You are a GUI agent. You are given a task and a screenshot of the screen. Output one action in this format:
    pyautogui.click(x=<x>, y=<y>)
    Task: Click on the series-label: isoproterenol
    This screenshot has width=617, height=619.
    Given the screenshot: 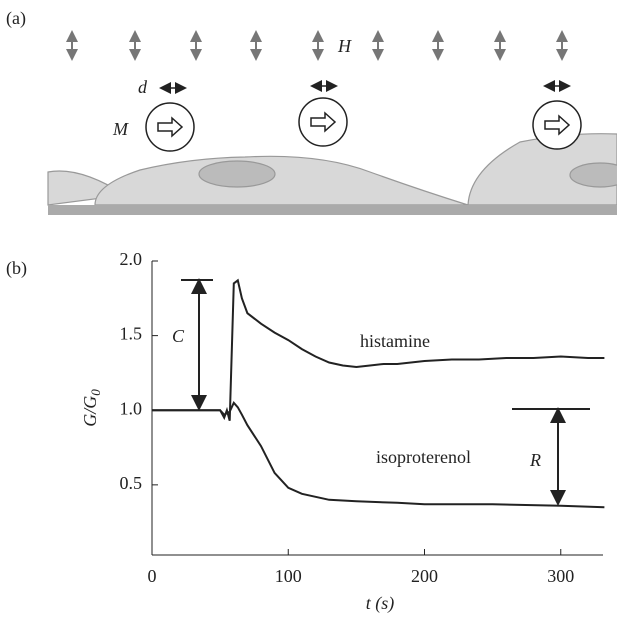 What is the action you would take?
    pyautogui.click(x=423, y=457)
    